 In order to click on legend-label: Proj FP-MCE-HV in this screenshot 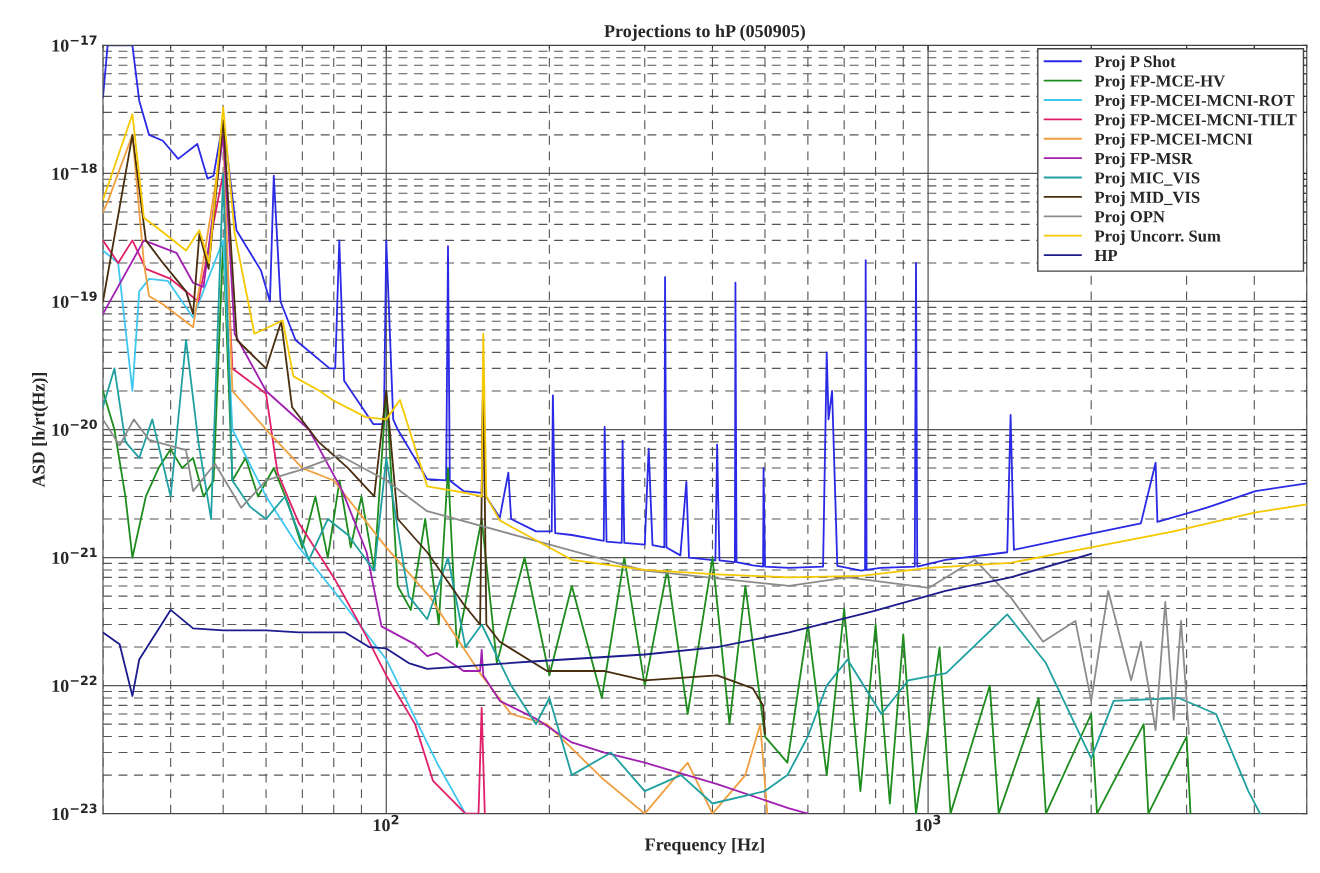, I will do `click(1159, 82)`.